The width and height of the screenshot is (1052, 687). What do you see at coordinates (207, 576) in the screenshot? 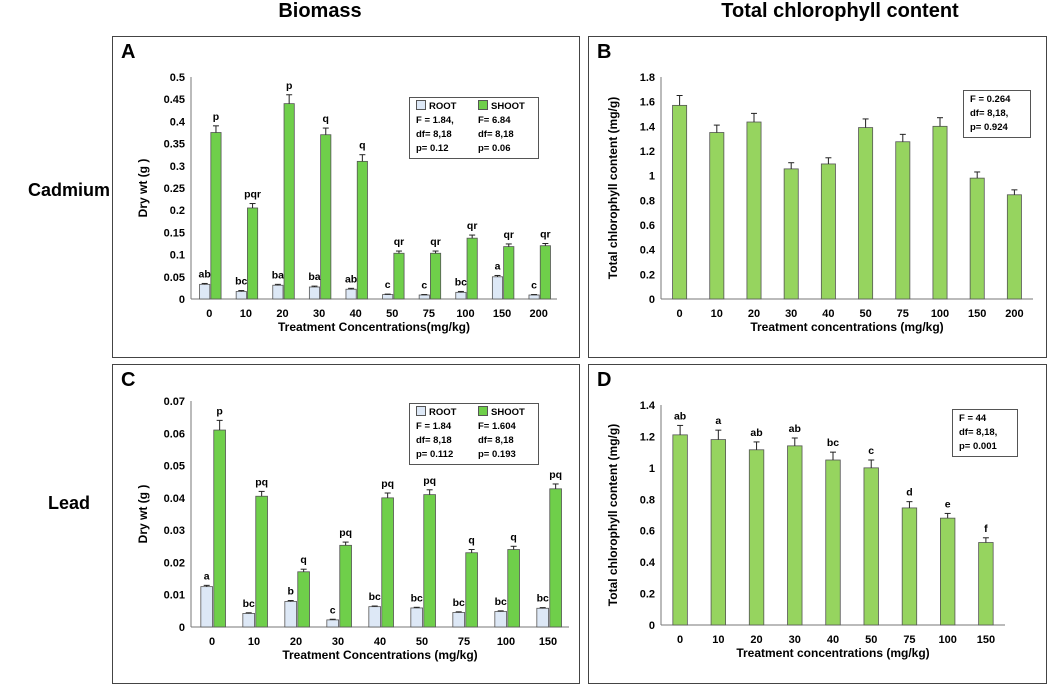
I see `significance-label: a` at bounding box center [207, 576].